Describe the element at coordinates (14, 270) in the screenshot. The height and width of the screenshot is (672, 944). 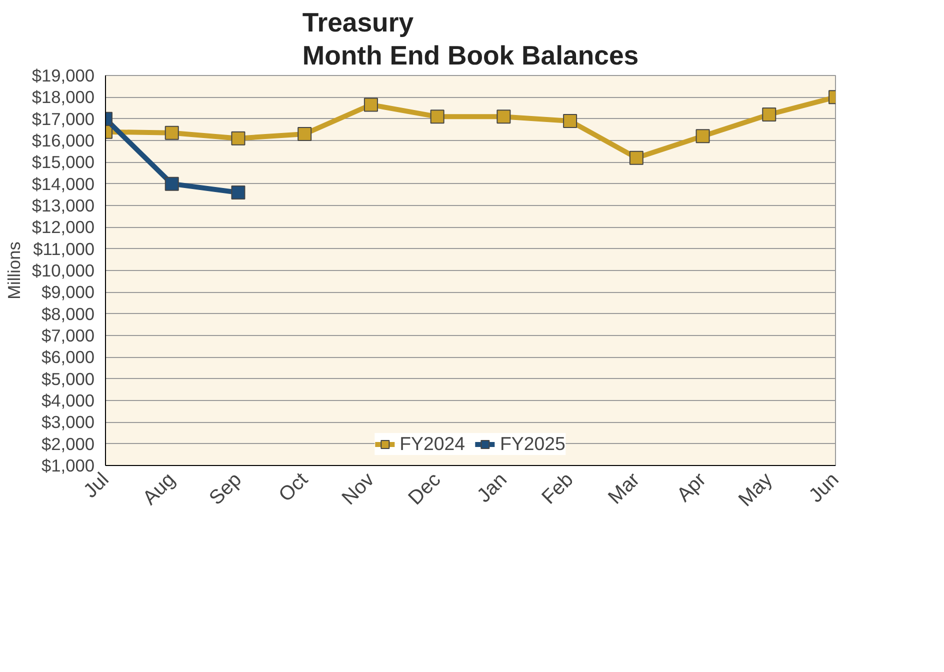
I see `y-axis-title: Millions` at that location.